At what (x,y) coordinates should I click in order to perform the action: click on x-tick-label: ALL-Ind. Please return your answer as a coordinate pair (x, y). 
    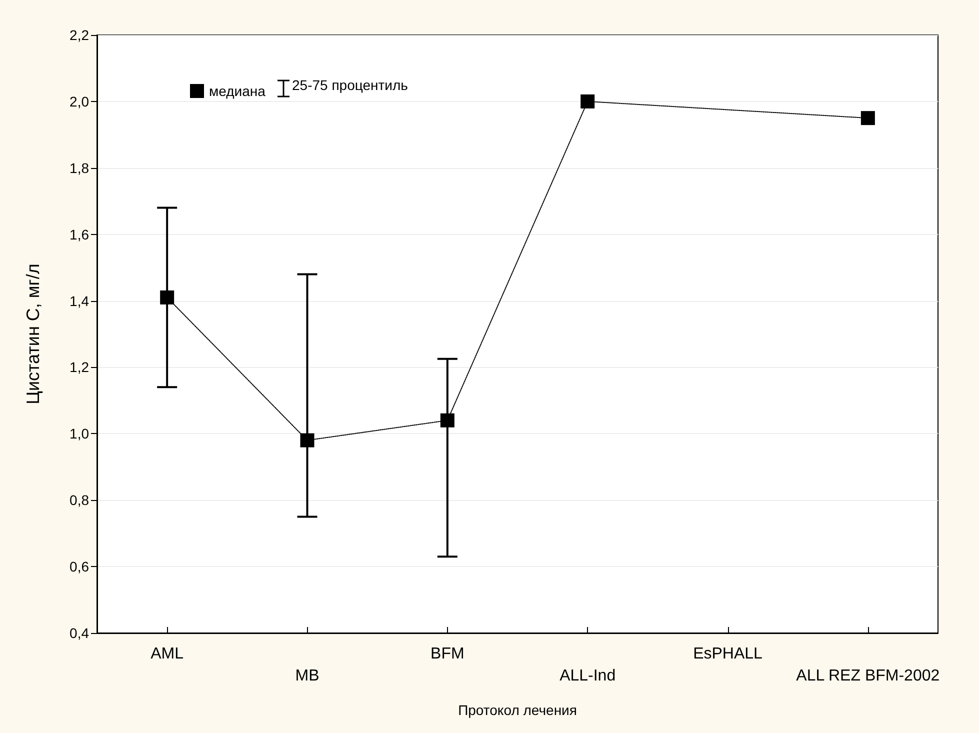
    Looking at the image, I should click on (588, 676).